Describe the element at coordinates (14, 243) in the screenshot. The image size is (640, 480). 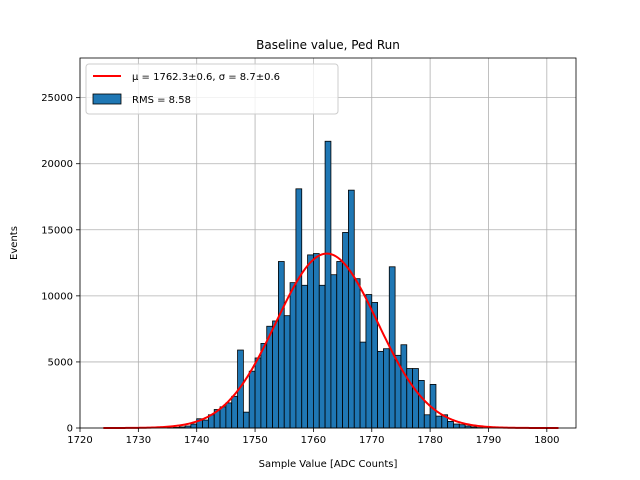
I see `y-axis-label: Events` at that location.